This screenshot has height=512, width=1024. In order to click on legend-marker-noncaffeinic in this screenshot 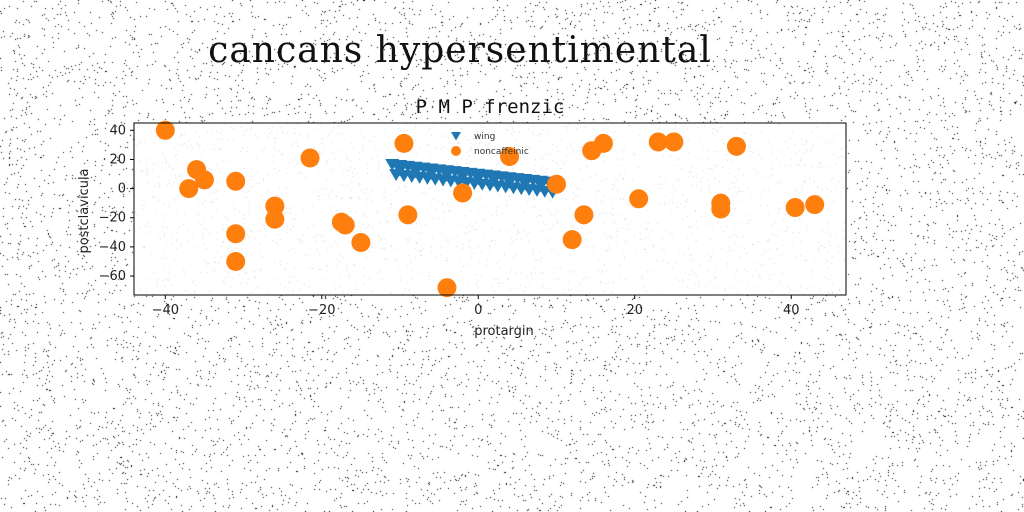, I will do `click(456, 151)`.